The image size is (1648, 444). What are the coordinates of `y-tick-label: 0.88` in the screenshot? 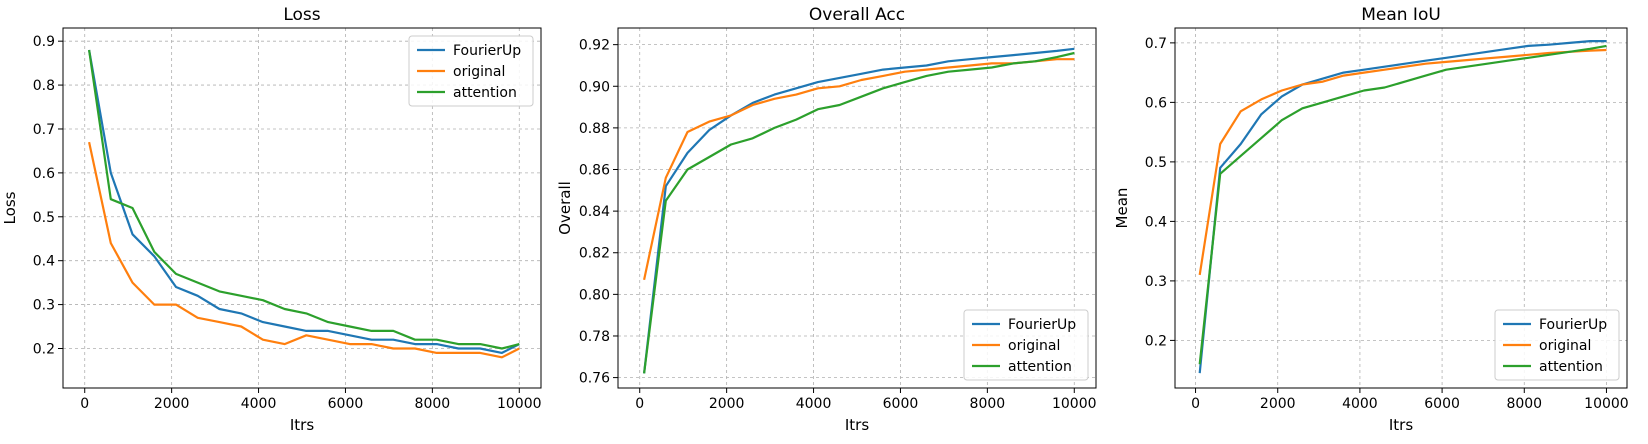 It's located at (594, 129).